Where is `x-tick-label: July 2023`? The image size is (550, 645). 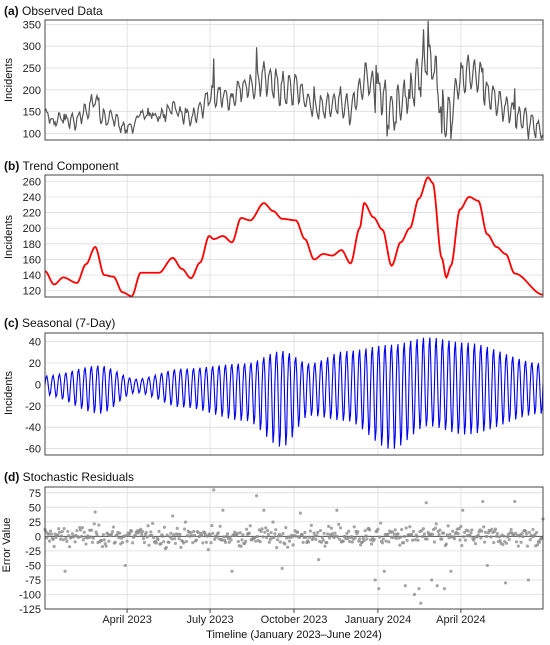 x-tick-label: July 2023 is located at coordinates (210, 620).